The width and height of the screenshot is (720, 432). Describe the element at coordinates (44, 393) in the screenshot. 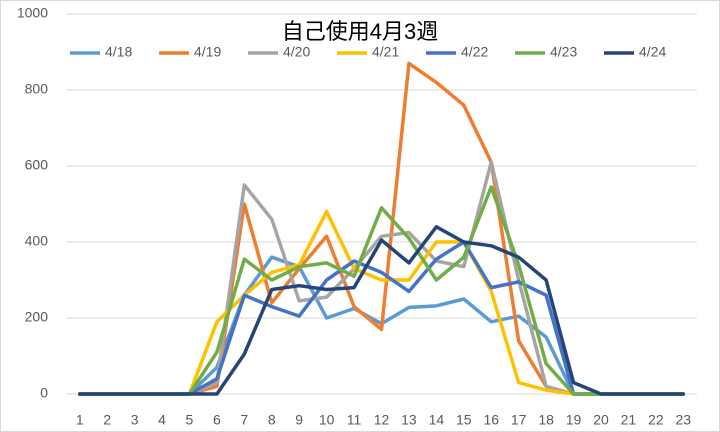

I see `y-tick-label: 0` at that location.